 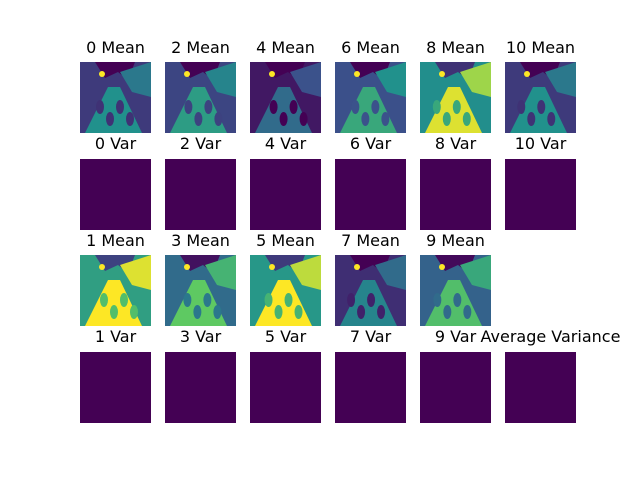 What do you see at coordinates (455, 143) in the screenshot?
I see `tile-title: 8 Var` at bounding box center [455, 143].